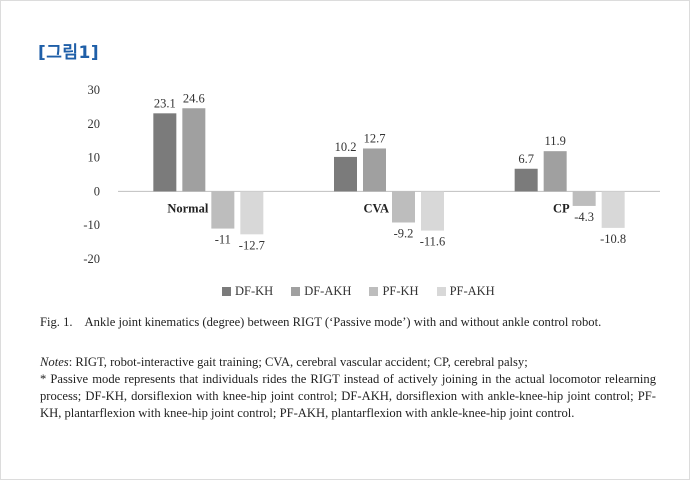 The height and width of the screenshot is (480, 690). I want to click on y-tick-label: 0, so click(97, 191).